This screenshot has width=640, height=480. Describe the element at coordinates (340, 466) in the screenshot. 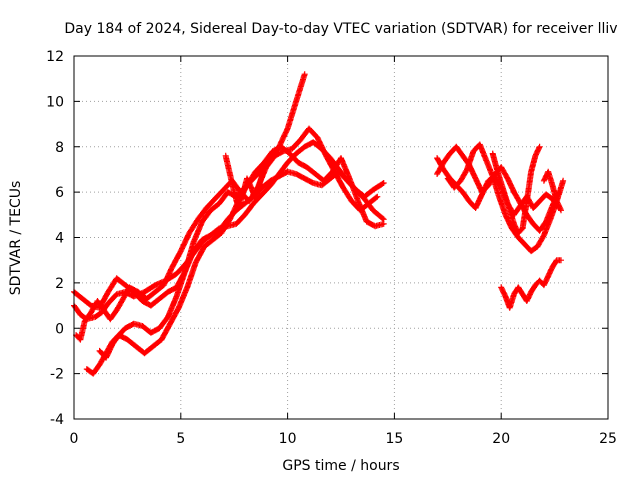

I see `x-axis-label: GPS time / hours` at that location.